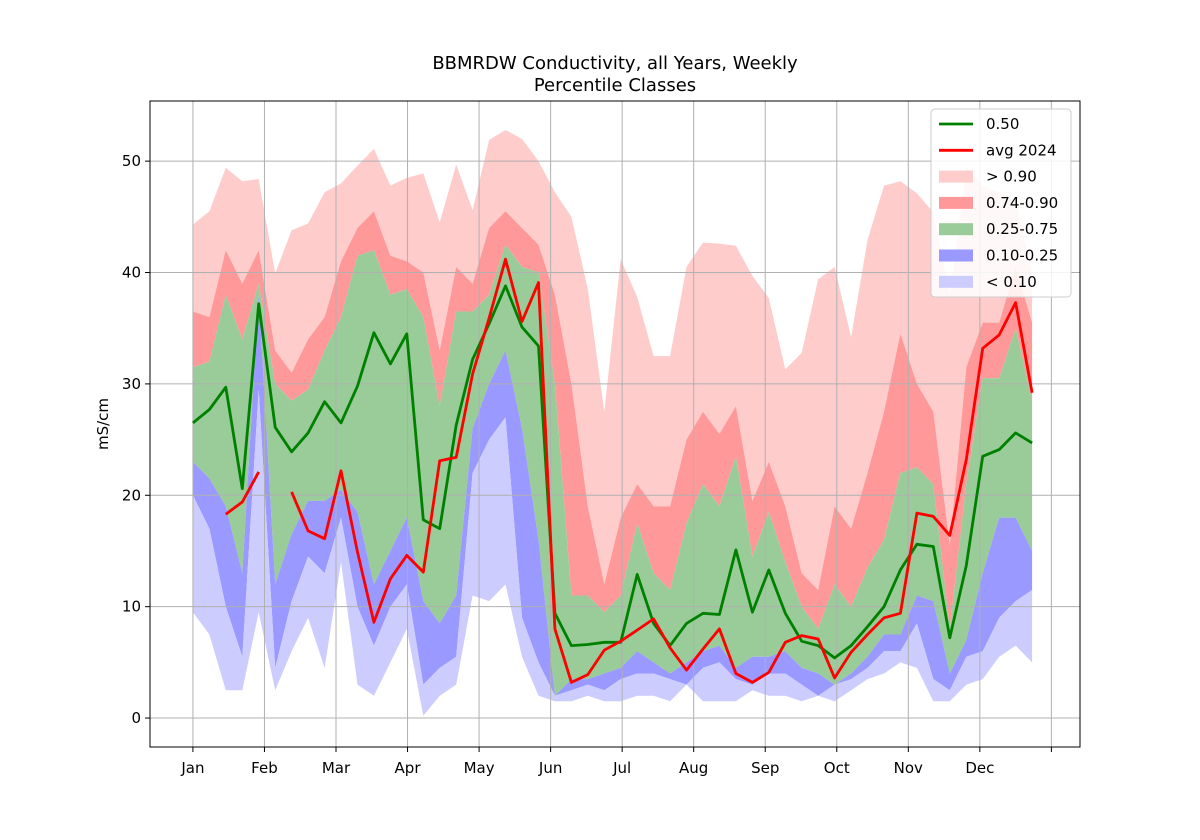 The height and width of the screenshot is (840, 1200). What do you see at coordinates (479, 768) in the screenshot?
I see `x-tick-label-4: May` at bounding box center [479, 768].